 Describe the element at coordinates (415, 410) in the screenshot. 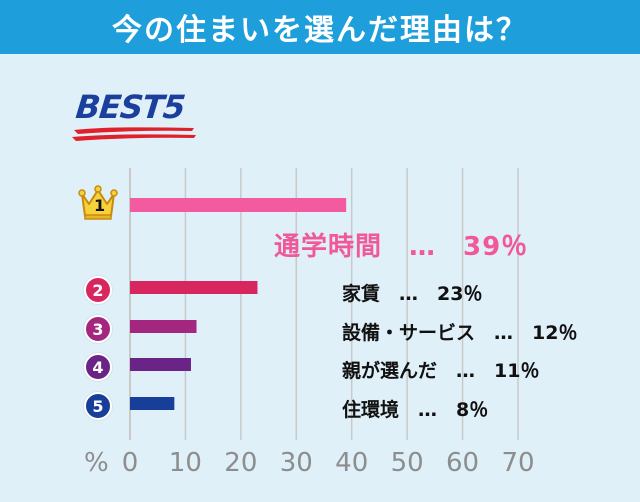

I see `bar-label-5: 住環境 … 8％` at that location.